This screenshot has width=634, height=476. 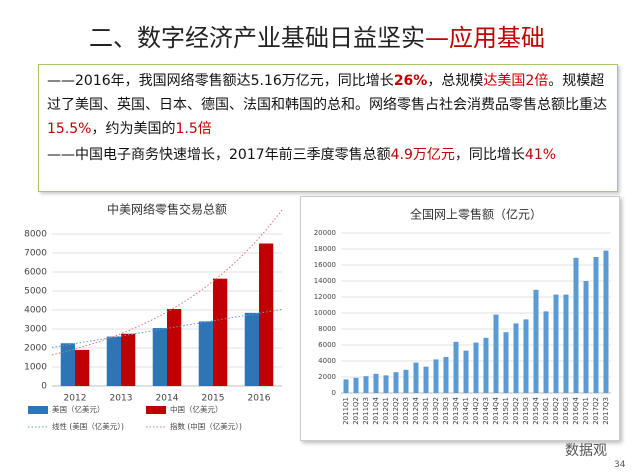 What do you see at coordinates (121, 399) in the screenshot?
I see `x-tick-label: 2013` at bounding box center [121, 399].